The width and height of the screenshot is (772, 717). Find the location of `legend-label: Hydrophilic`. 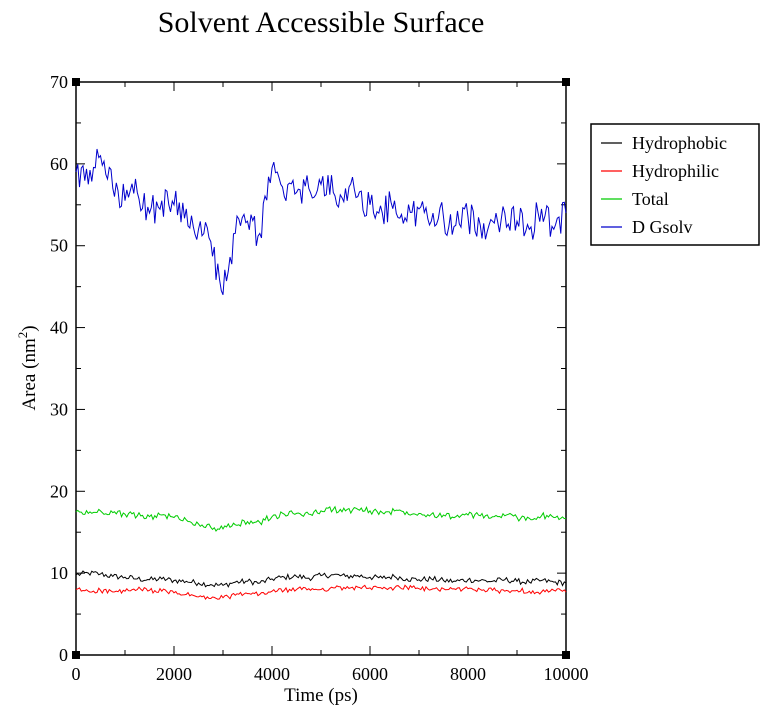

legend-label: Hydrophilic is located at coordinates (675, 171).